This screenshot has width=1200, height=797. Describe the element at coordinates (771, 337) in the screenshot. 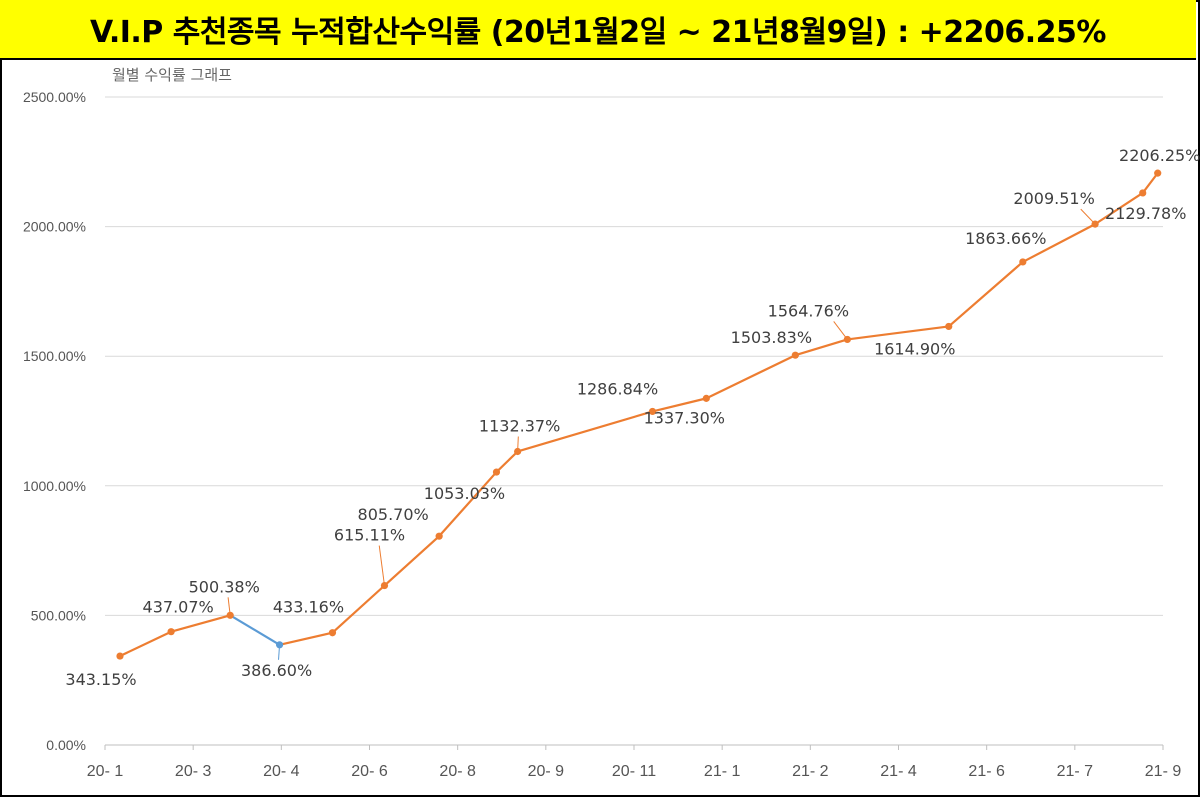

I see `data-label: 1503.83%` at that location.